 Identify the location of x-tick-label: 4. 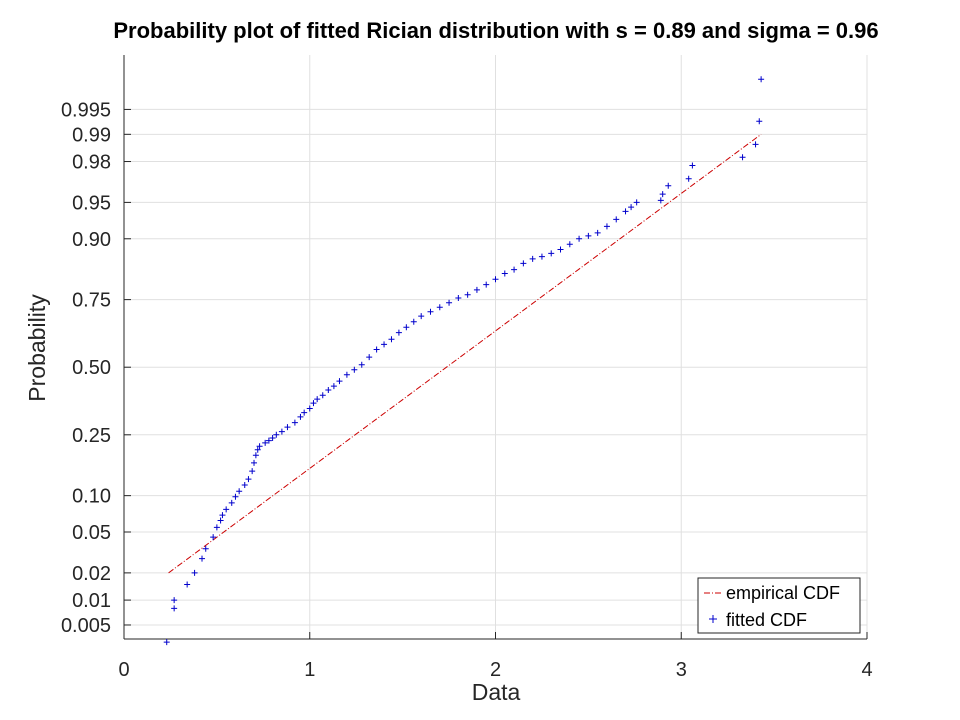
(866, 670).